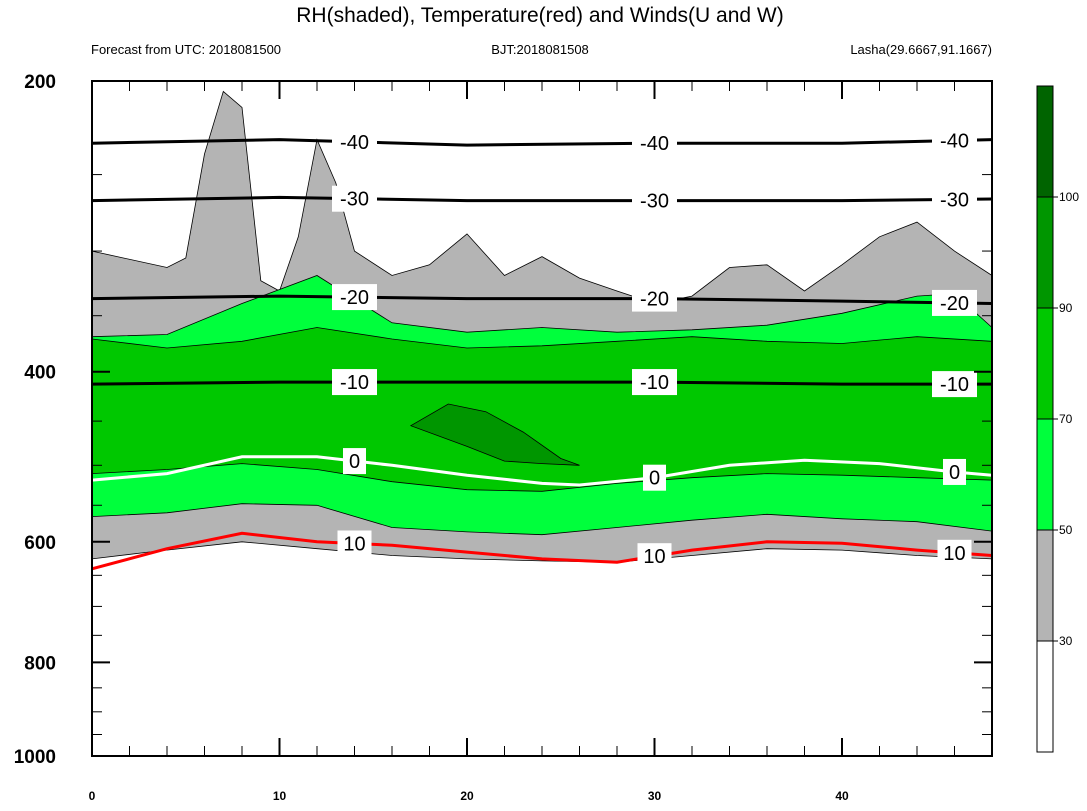  Describe the element at coordinates (1069, 197) in the screenshot. I see `colorbar-tick-label: 100` at that location.